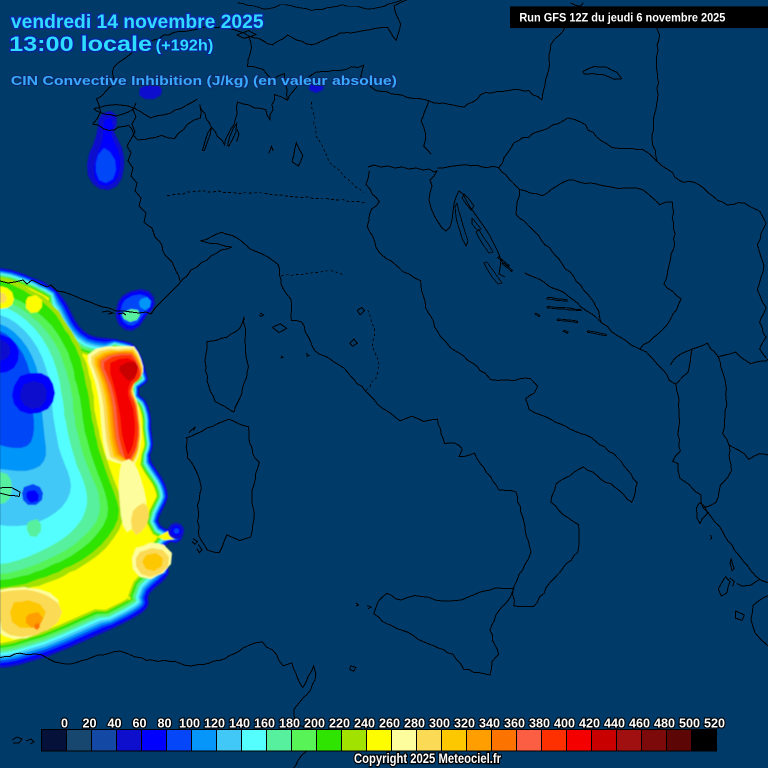  What do you see at coordinates (589, 724) in the screenshot?
I see `svg-text: 420` at bounding box center [589, 724].